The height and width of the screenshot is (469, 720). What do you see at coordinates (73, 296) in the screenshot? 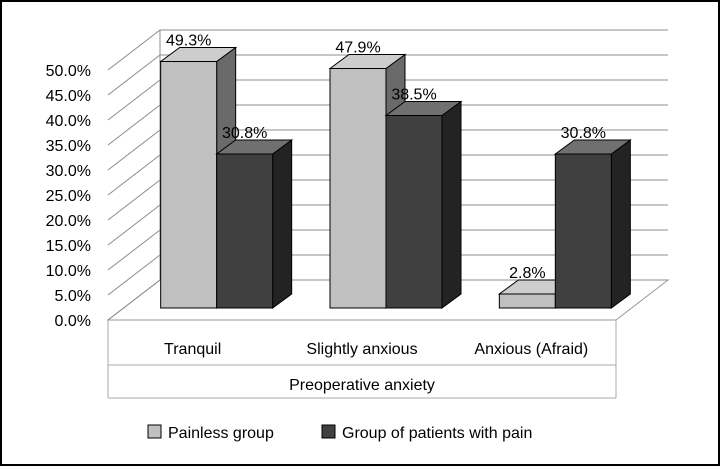
I see `y-tick-label: 5.0%` at bounding box center [73, 296].